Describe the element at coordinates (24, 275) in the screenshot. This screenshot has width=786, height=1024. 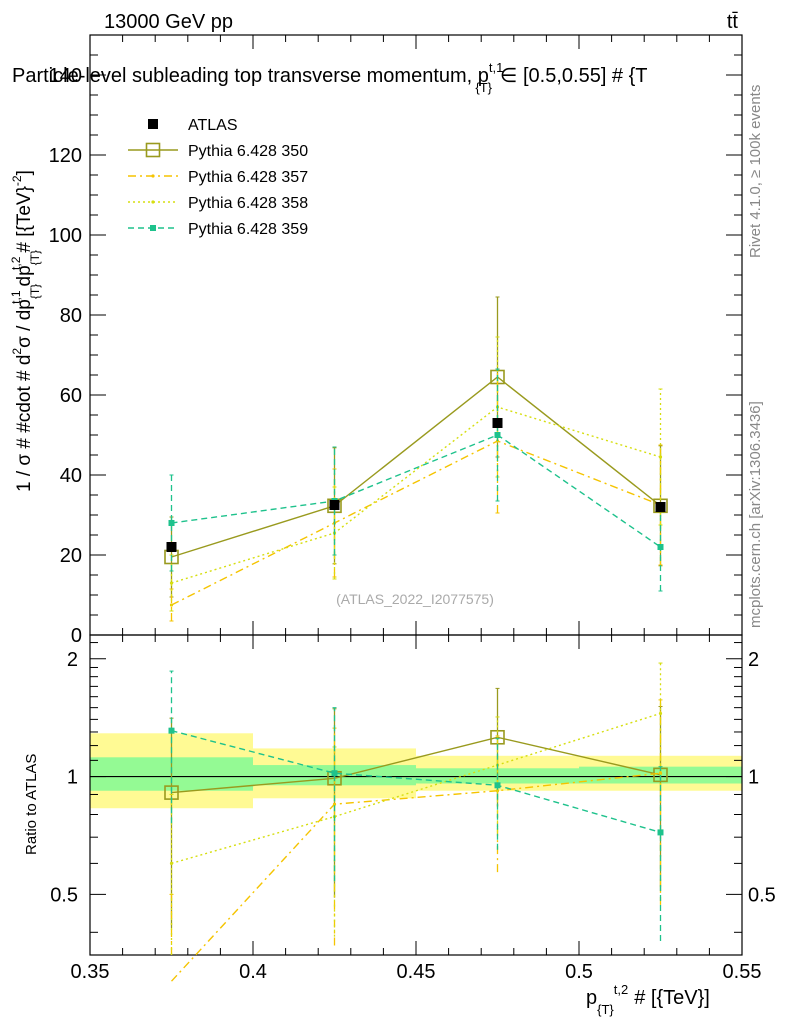
I see `ylabel-f: dp` at that location.